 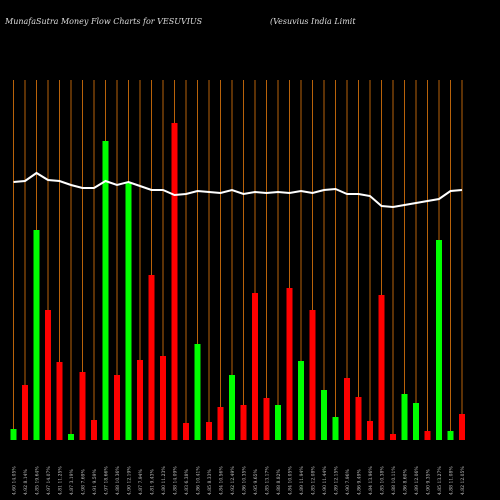 I want to click on x-tick-label: 4.86 8.60%, so click(x=406, y=482).